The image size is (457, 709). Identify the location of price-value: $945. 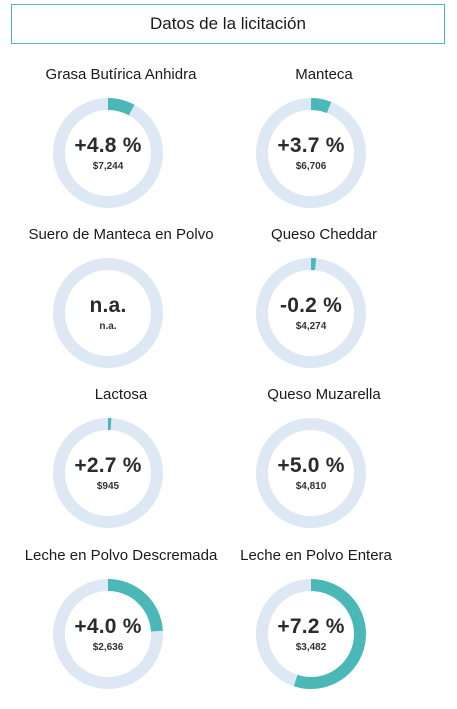
(108, 486).